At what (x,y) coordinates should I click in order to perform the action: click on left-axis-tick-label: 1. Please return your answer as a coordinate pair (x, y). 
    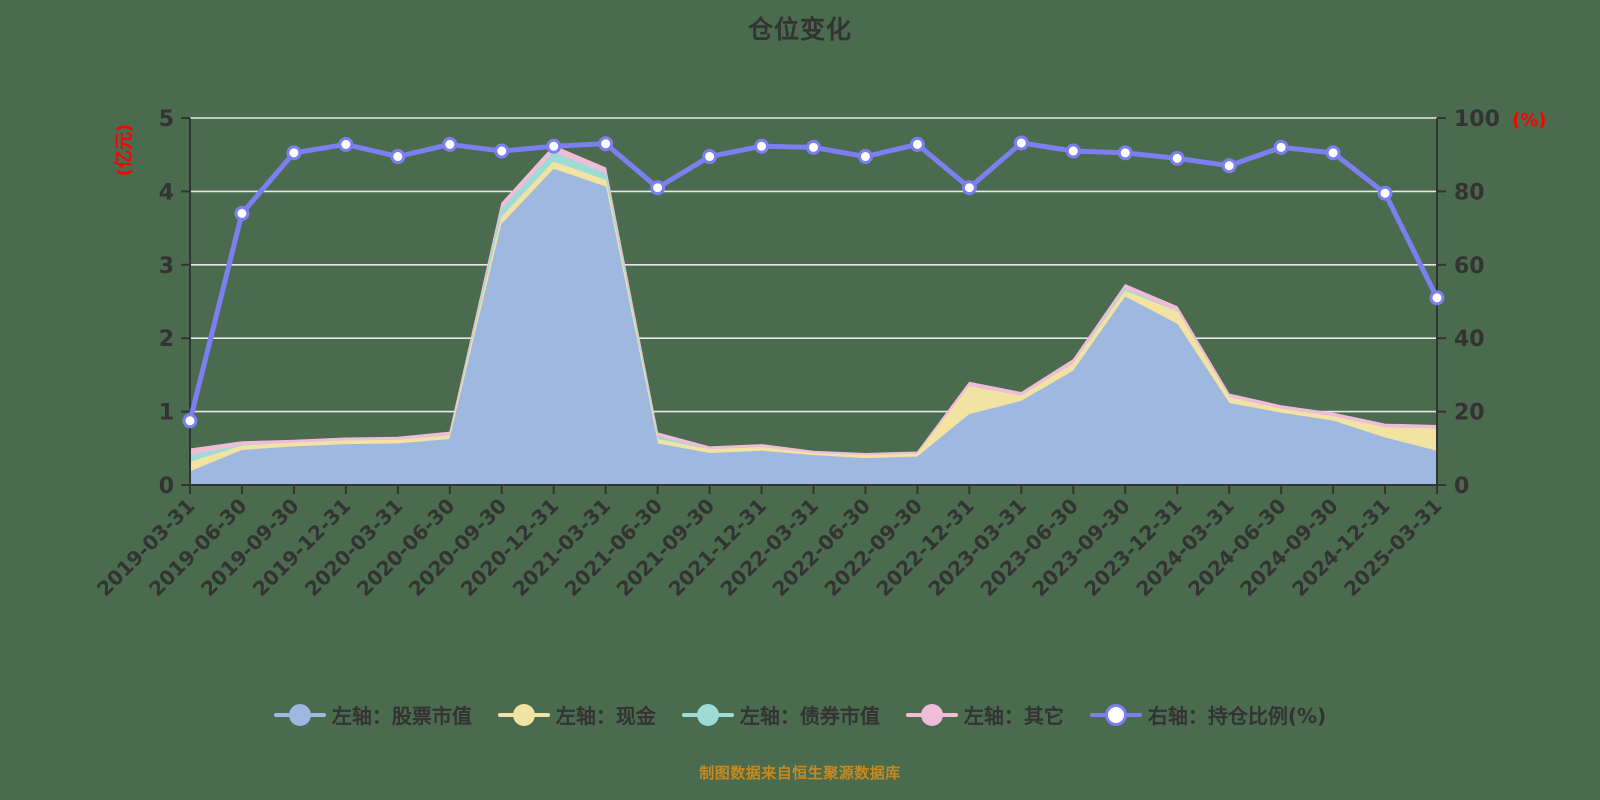
    Looking at the image, I should click on (166, 413).